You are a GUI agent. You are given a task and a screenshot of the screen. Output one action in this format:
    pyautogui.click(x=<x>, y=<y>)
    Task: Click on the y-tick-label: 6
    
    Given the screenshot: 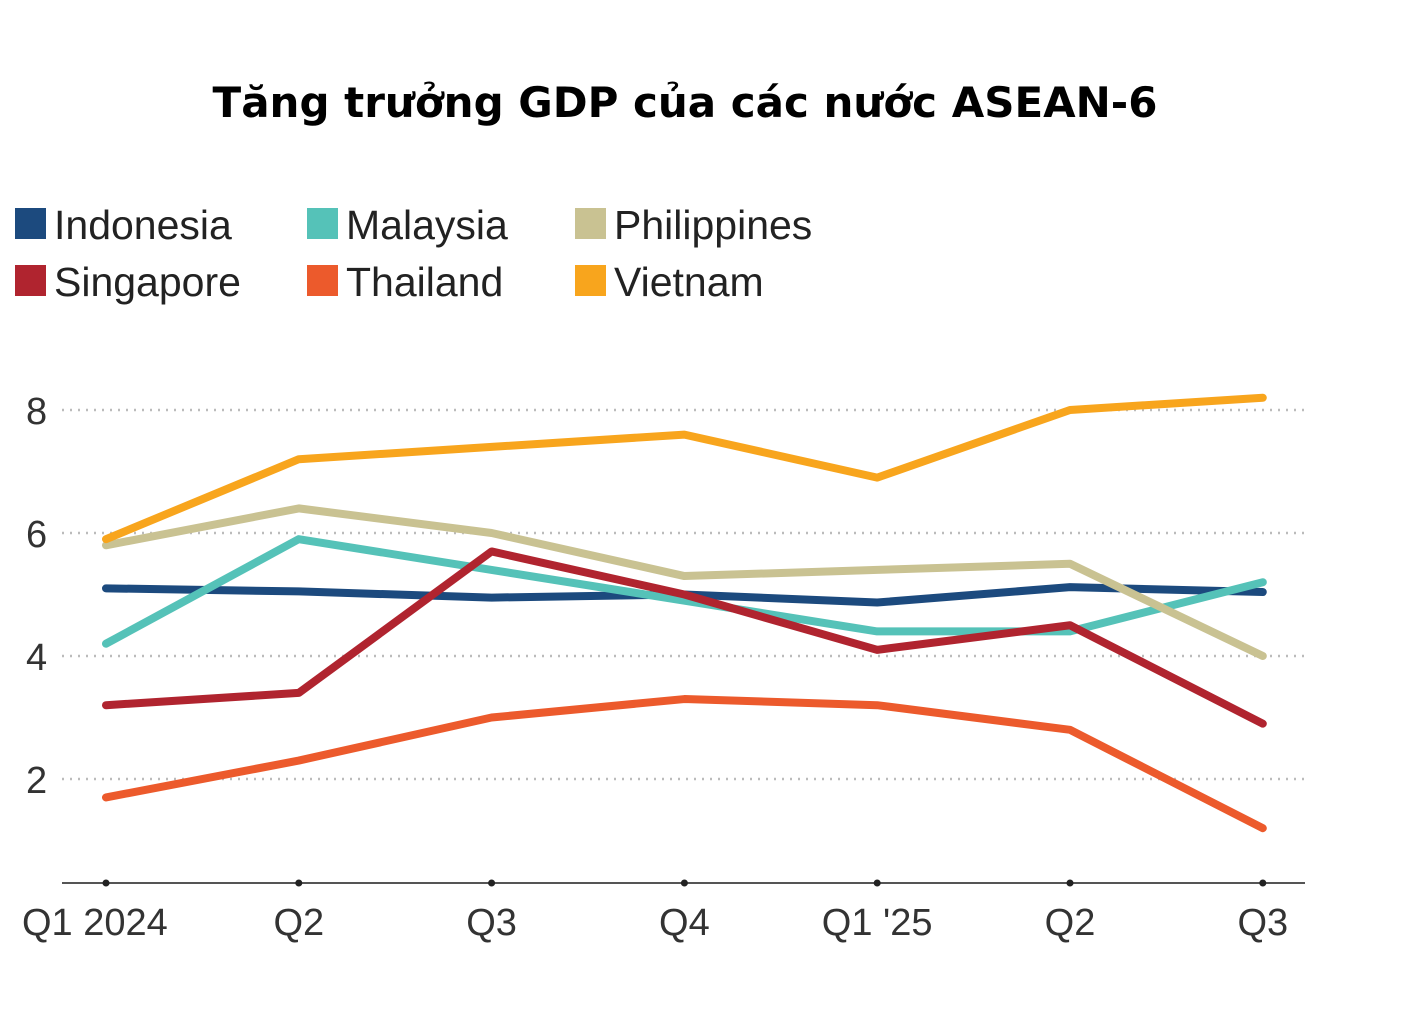 What is the action you would take?
    pyautogui.click(x=36, y=535)
    